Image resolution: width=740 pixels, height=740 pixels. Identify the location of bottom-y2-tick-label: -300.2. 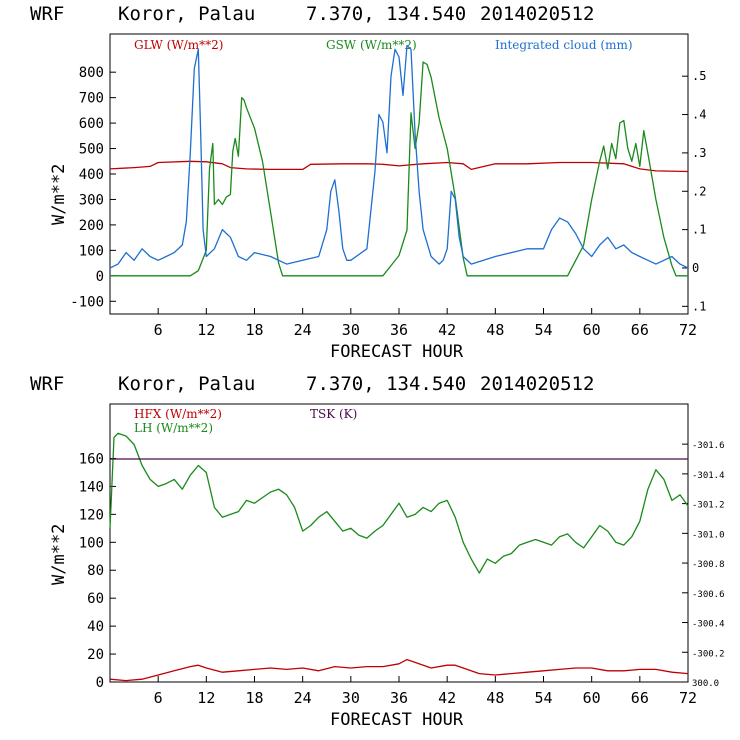
(708, 654).